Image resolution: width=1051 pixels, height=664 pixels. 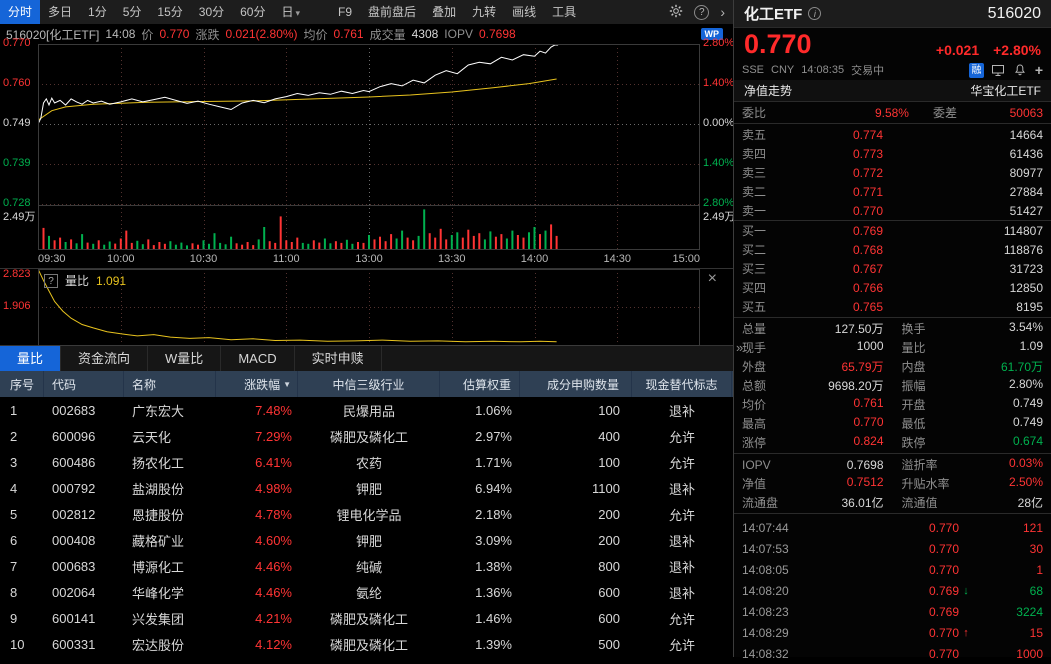 What do you see at coordinates (712, 278) in the screenshot?
I see `close-icon: ×` at bounding box center [712, 278].